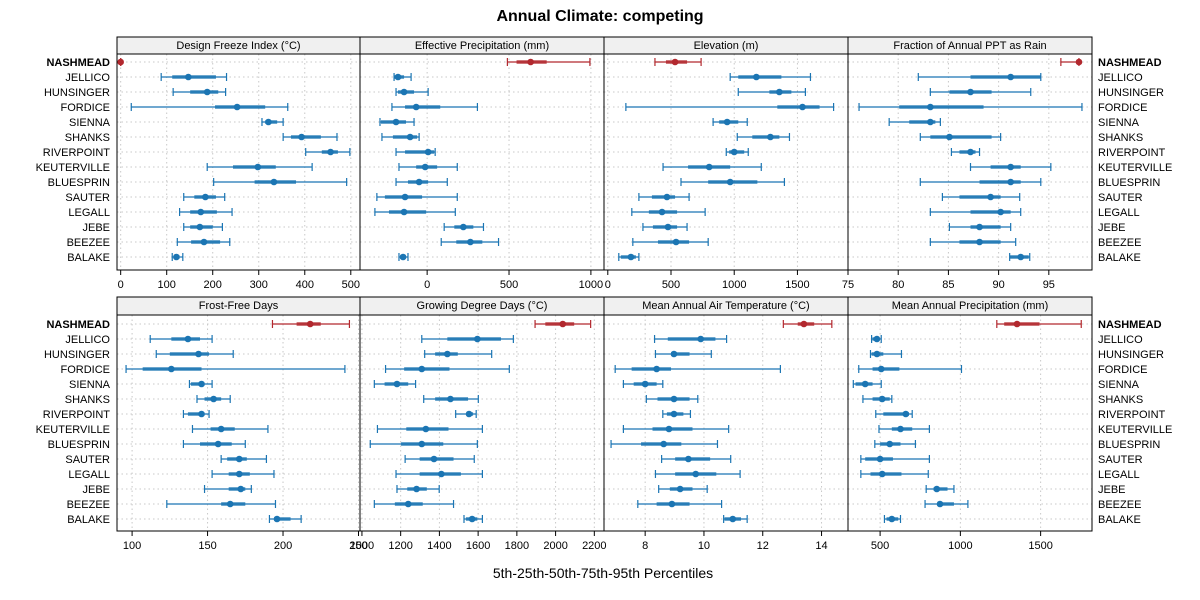 The width and height of the screenshot is (1200, 600). Describe the element at coordinates (1130, 325) in the screenshot. I see `row-label: NASHMEAD` at that location.